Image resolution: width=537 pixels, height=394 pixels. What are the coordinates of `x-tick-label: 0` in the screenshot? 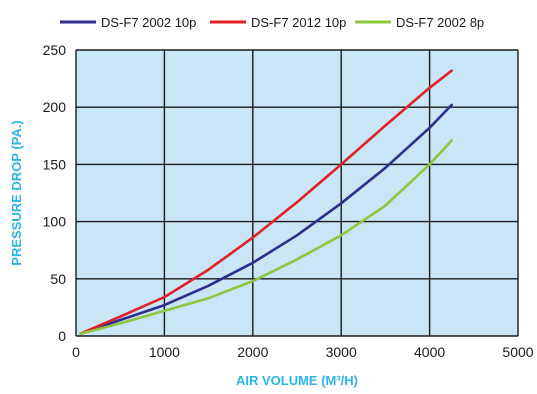 It's located at (76, 352).